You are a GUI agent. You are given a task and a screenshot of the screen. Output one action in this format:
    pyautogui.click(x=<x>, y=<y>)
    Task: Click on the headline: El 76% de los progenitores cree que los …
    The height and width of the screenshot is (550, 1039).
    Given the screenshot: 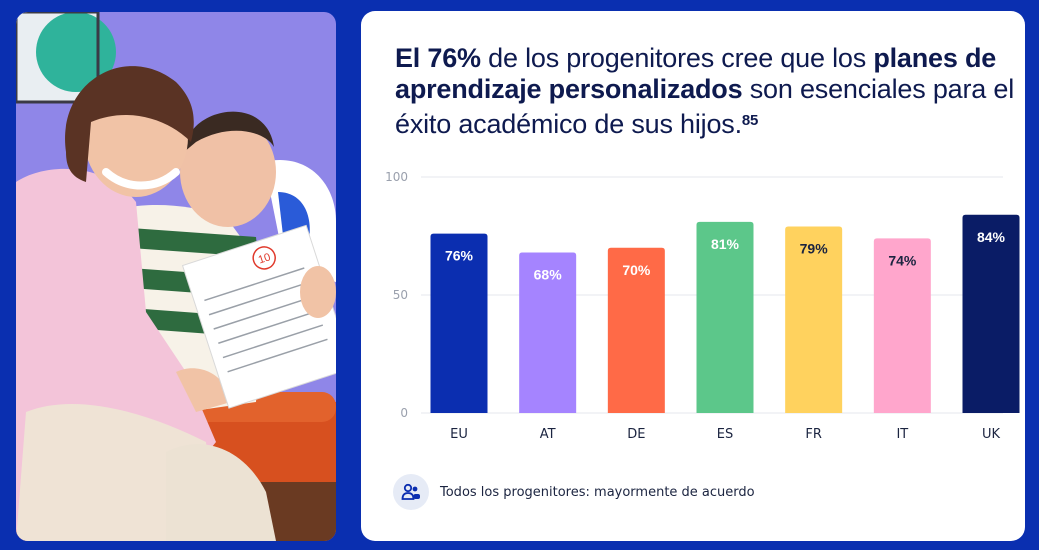 What is the action you would take?
    pyautogui.click(x=705, y=91)
    